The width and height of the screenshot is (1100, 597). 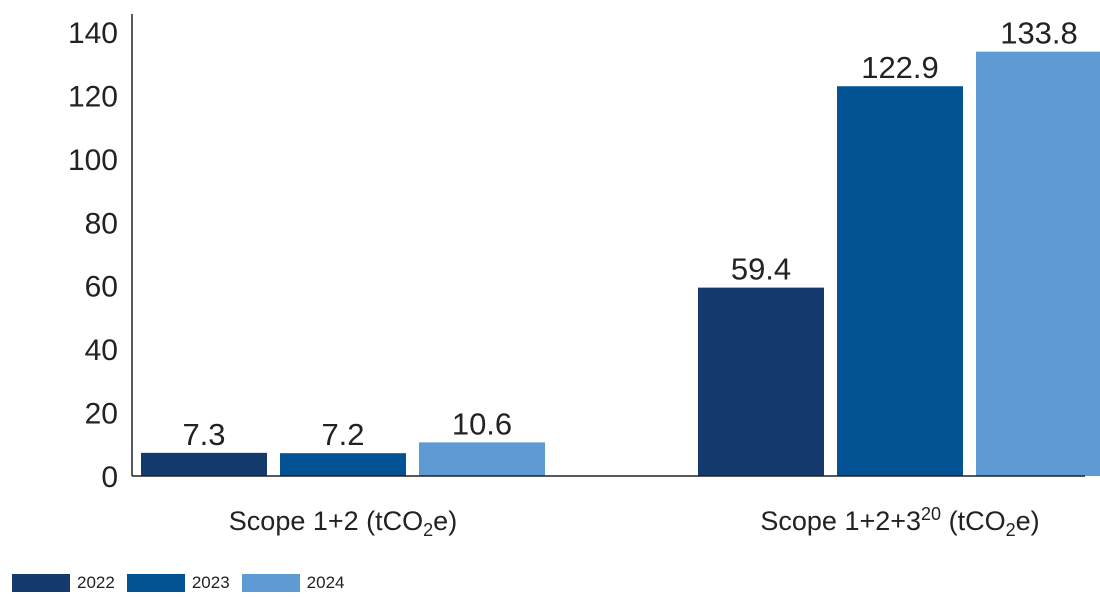 What do you see at coordinates (1039, 33) in the screenshot?
I see `bar-value-label: 133.8` at bounding box center [1039, 33].